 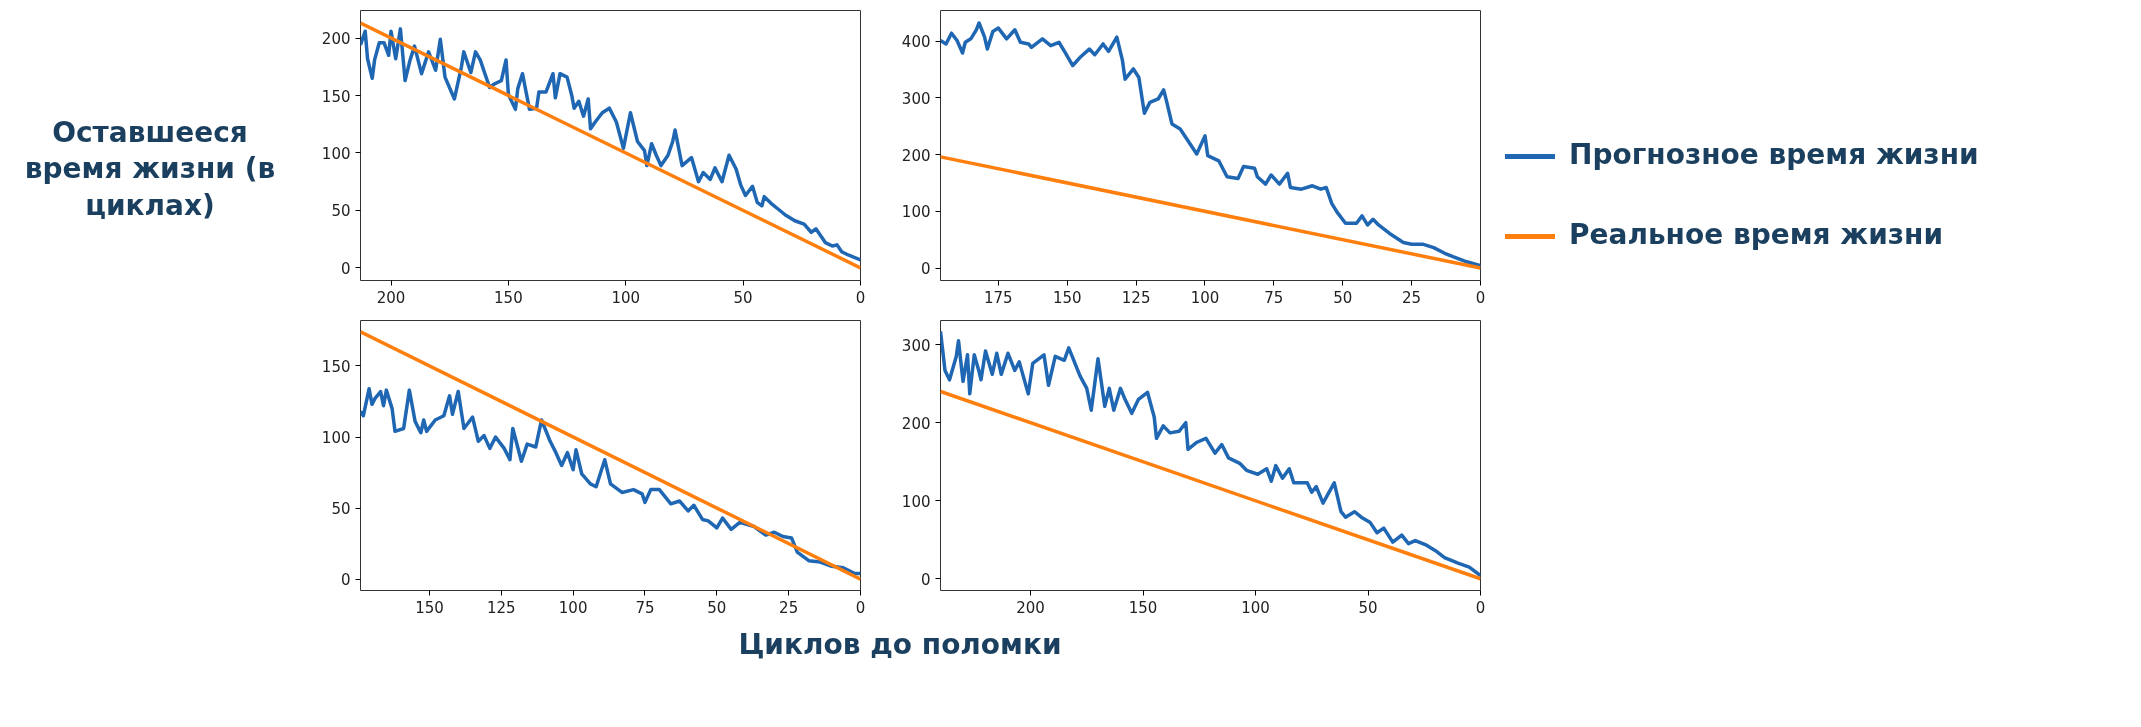 I want to click on legend-label: Прогнозное время жизни, so click(x=1773, y=155).